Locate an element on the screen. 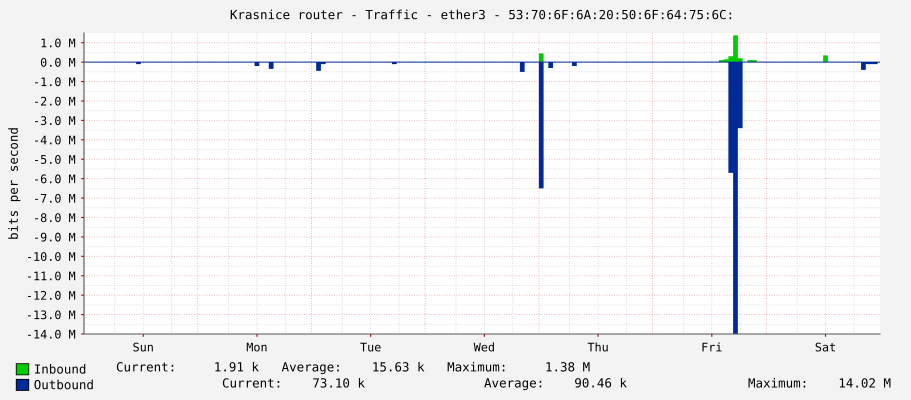 Image resolution: width=911 pixels, height=400 pixels. text: Average: 90.46 k is located at coordinates (555, 384).